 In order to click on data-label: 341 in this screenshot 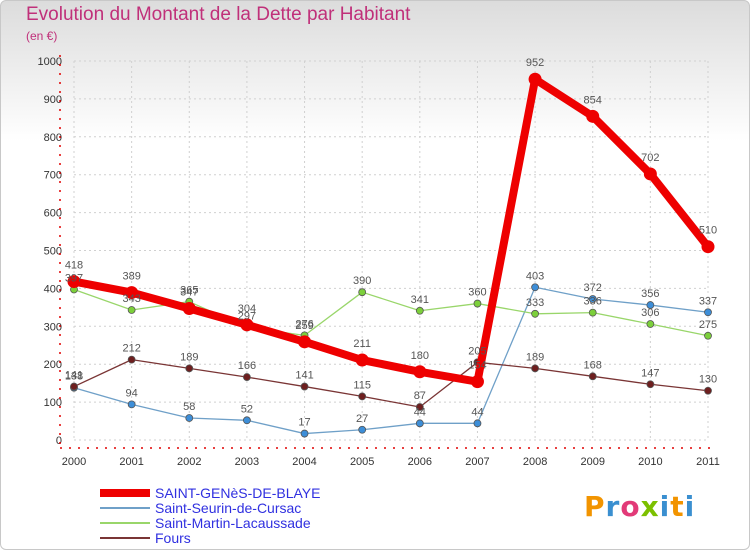, I will do `click(420, 300)`.